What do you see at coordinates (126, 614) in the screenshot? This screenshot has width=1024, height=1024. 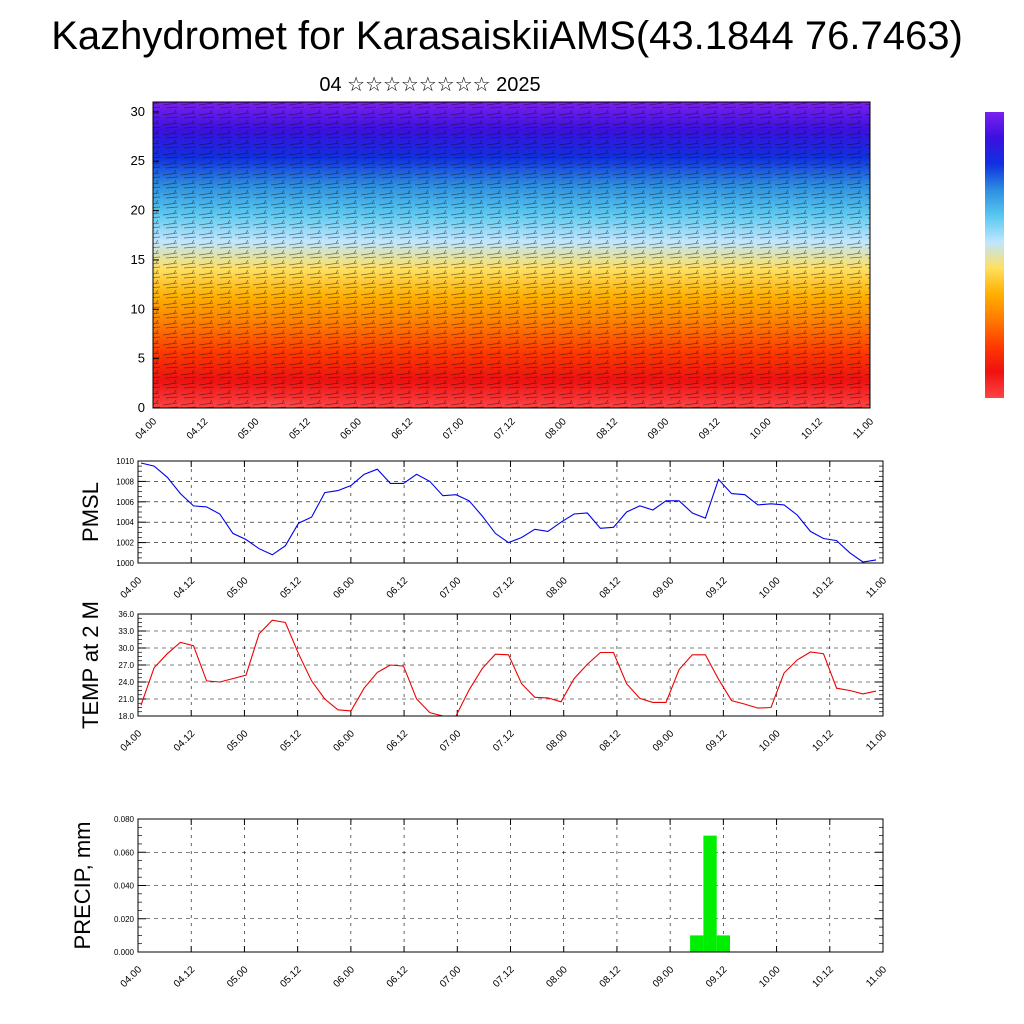 I see `y-tick-label: 36.0` at bounding box center [126, 614].